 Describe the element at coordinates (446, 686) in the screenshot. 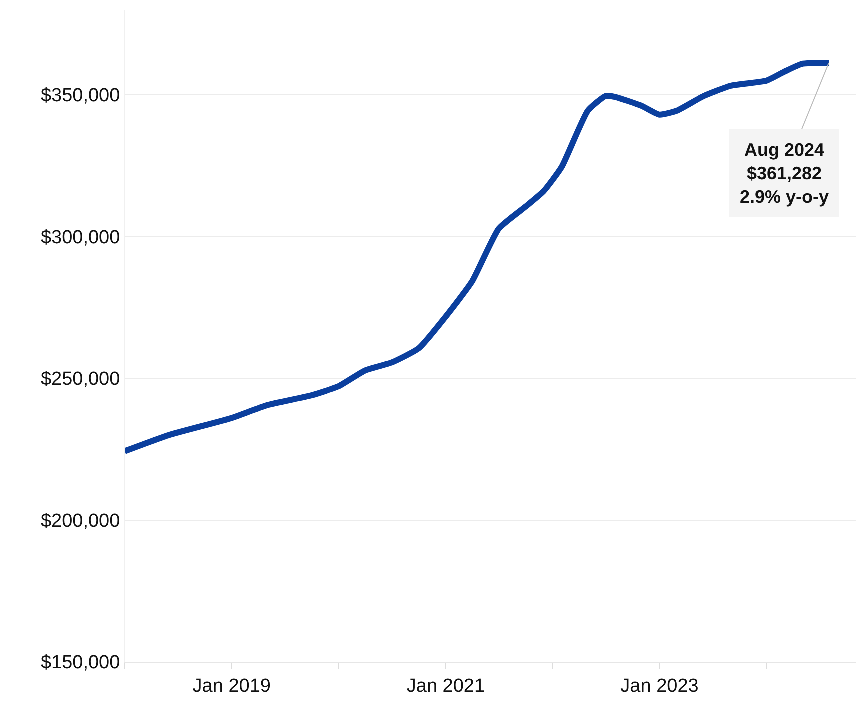

I see `x-tick-label: Jan 2021` at that location.